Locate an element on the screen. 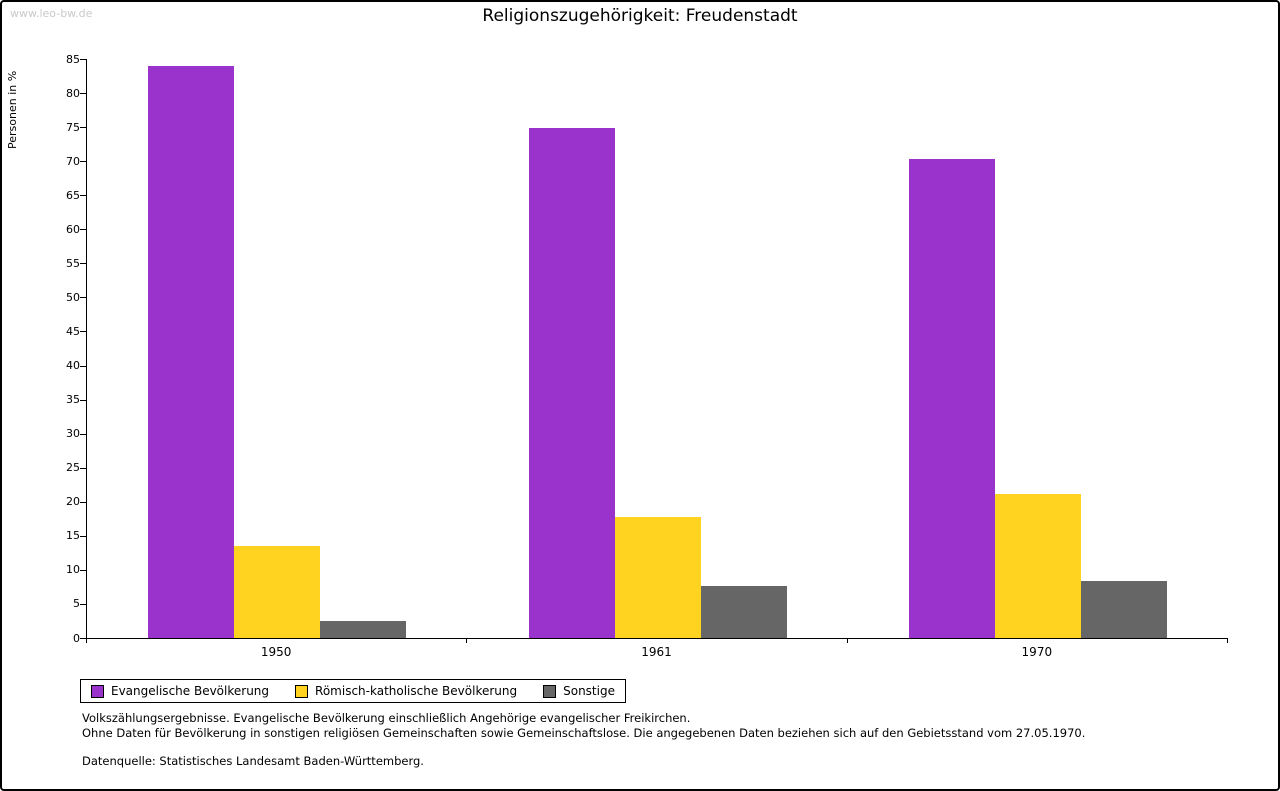 Image resolution: width=1280 pixels, height=791 pixels. y-tick-label: 55 is located at coordinates (73, 263).